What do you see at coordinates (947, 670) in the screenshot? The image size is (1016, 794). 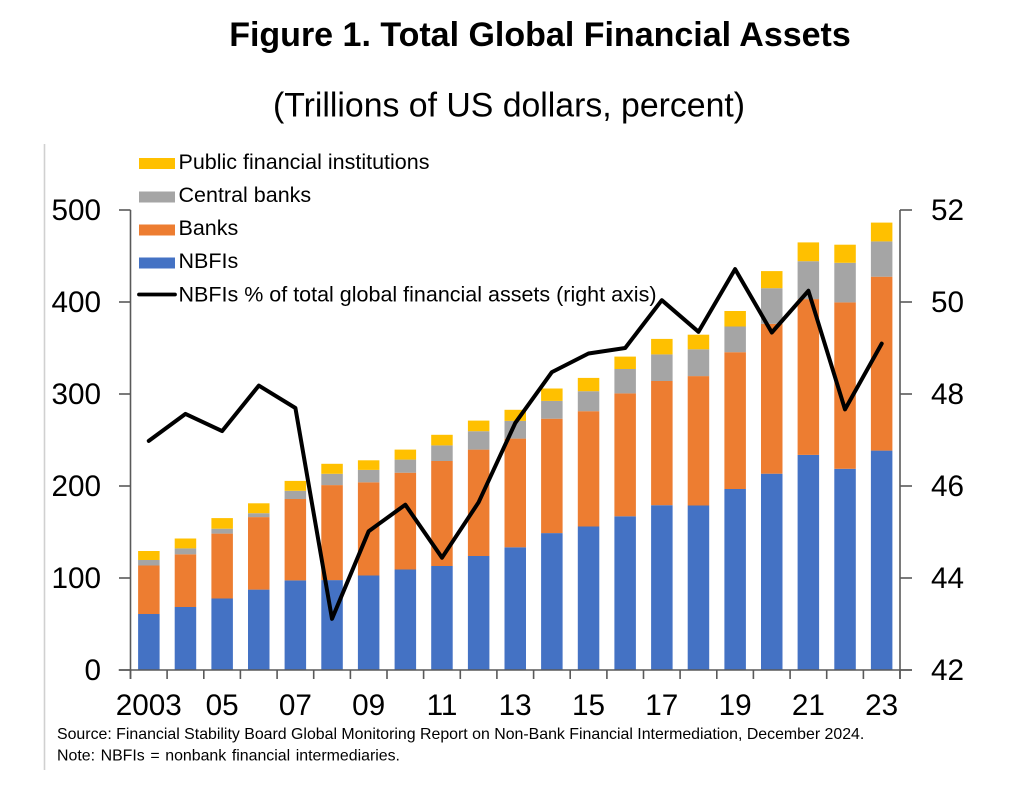 I see `svg-text: 42` at bounding box center [947, 670].